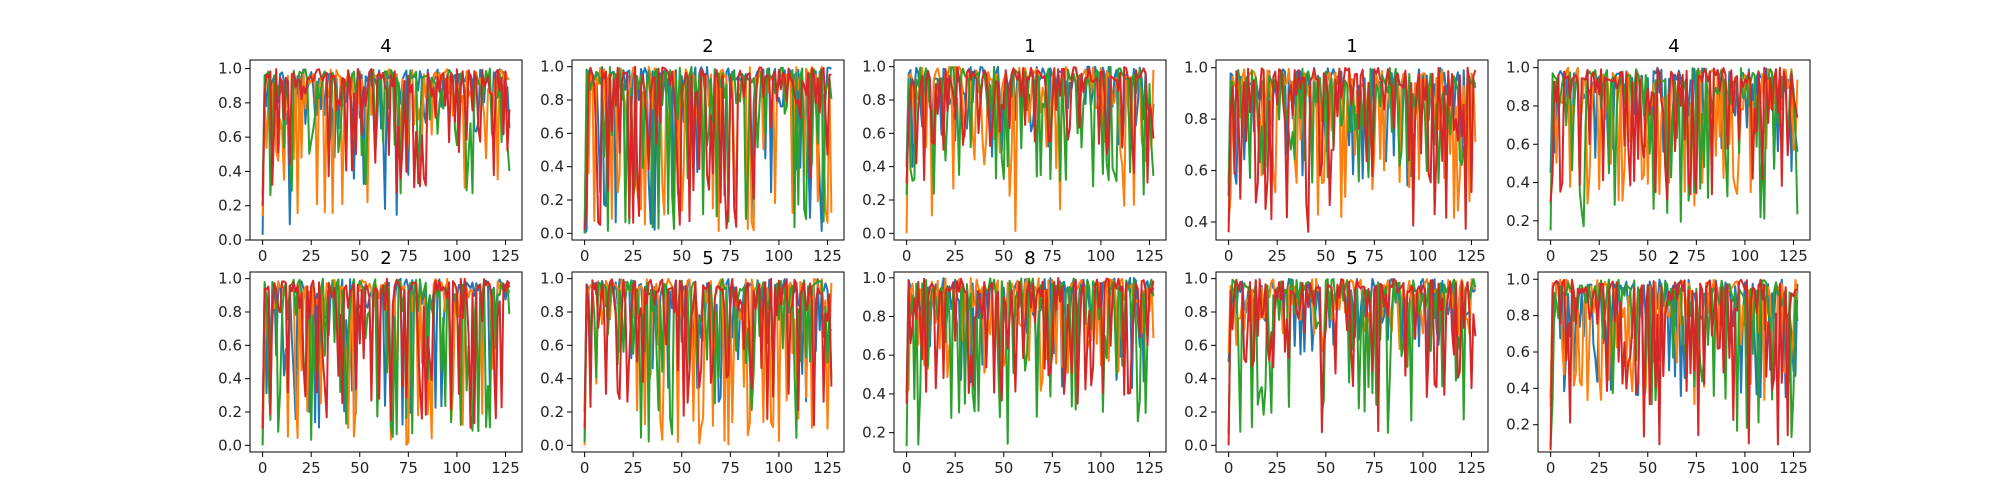 Image resolution: width=2000 pixels, height=500 pixels. I want to click on panel-9: 0 25 50 75 100 125 0.0 0.2 0.4 0.6 0.8 1.0 5, so click(1336, 362).